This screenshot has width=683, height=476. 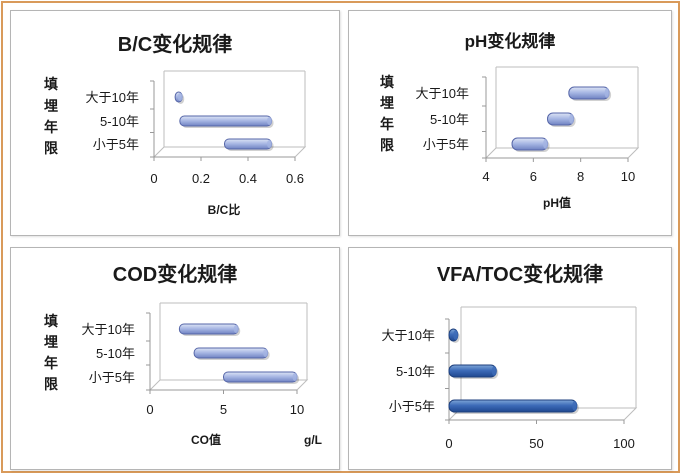 I want to click on x-tick-label: 100, so click(x=624, y=443).